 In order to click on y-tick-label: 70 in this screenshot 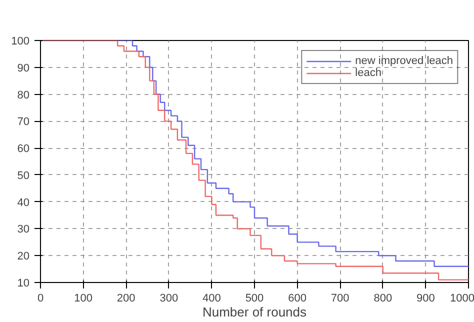, I will do `click(23, 122)`.